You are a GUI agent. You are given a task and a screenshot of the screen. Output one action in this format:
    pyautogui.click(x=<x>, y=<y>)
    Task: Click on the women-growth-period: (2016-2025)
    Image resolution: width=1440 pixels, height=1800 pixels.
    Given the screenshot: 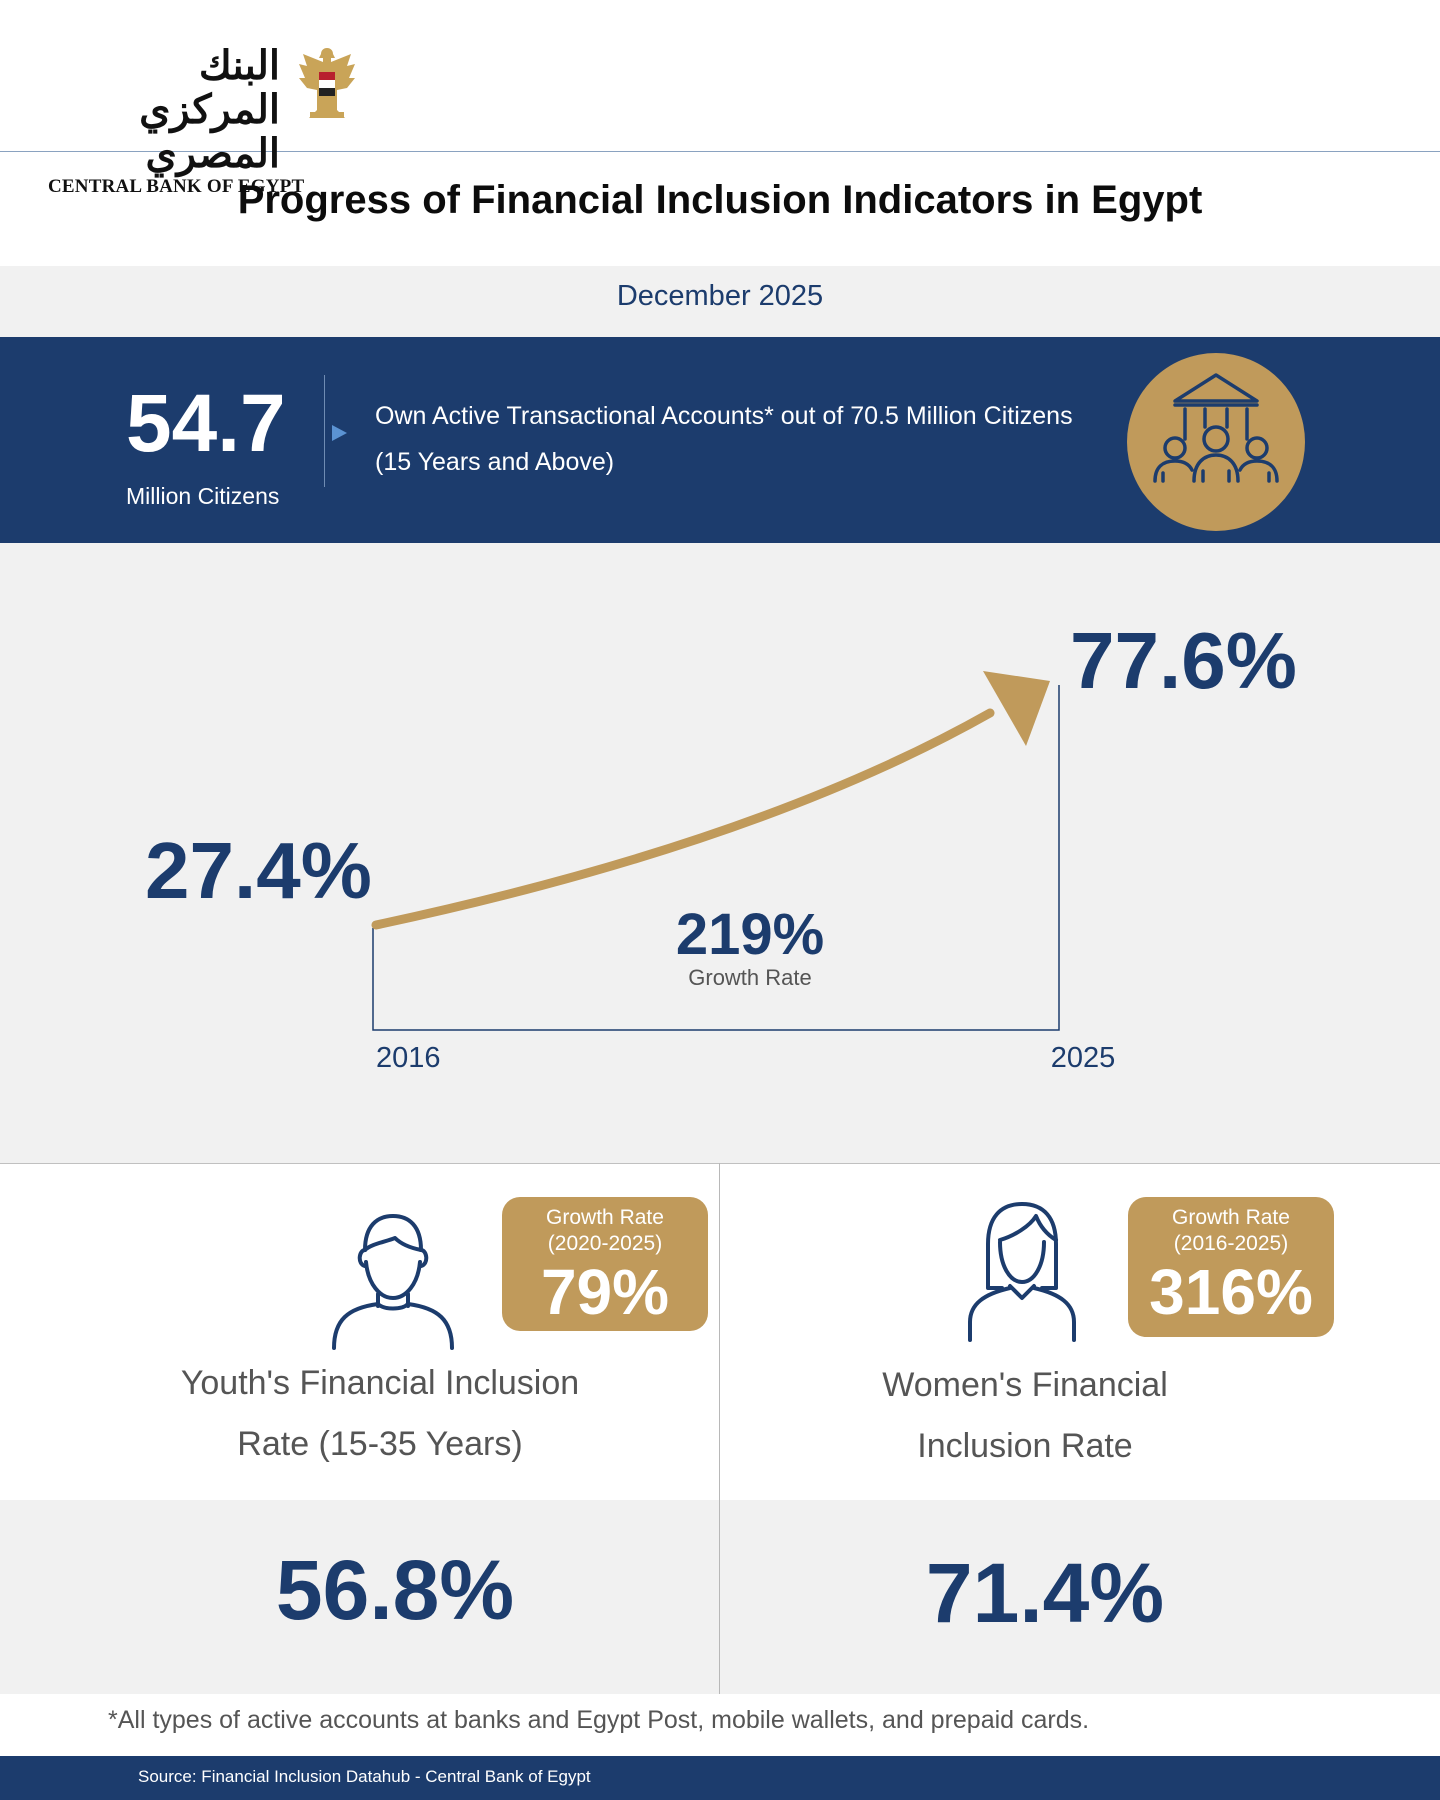 What is the action you would take?
    pyautogui.click(x=1231, y=1243)
    